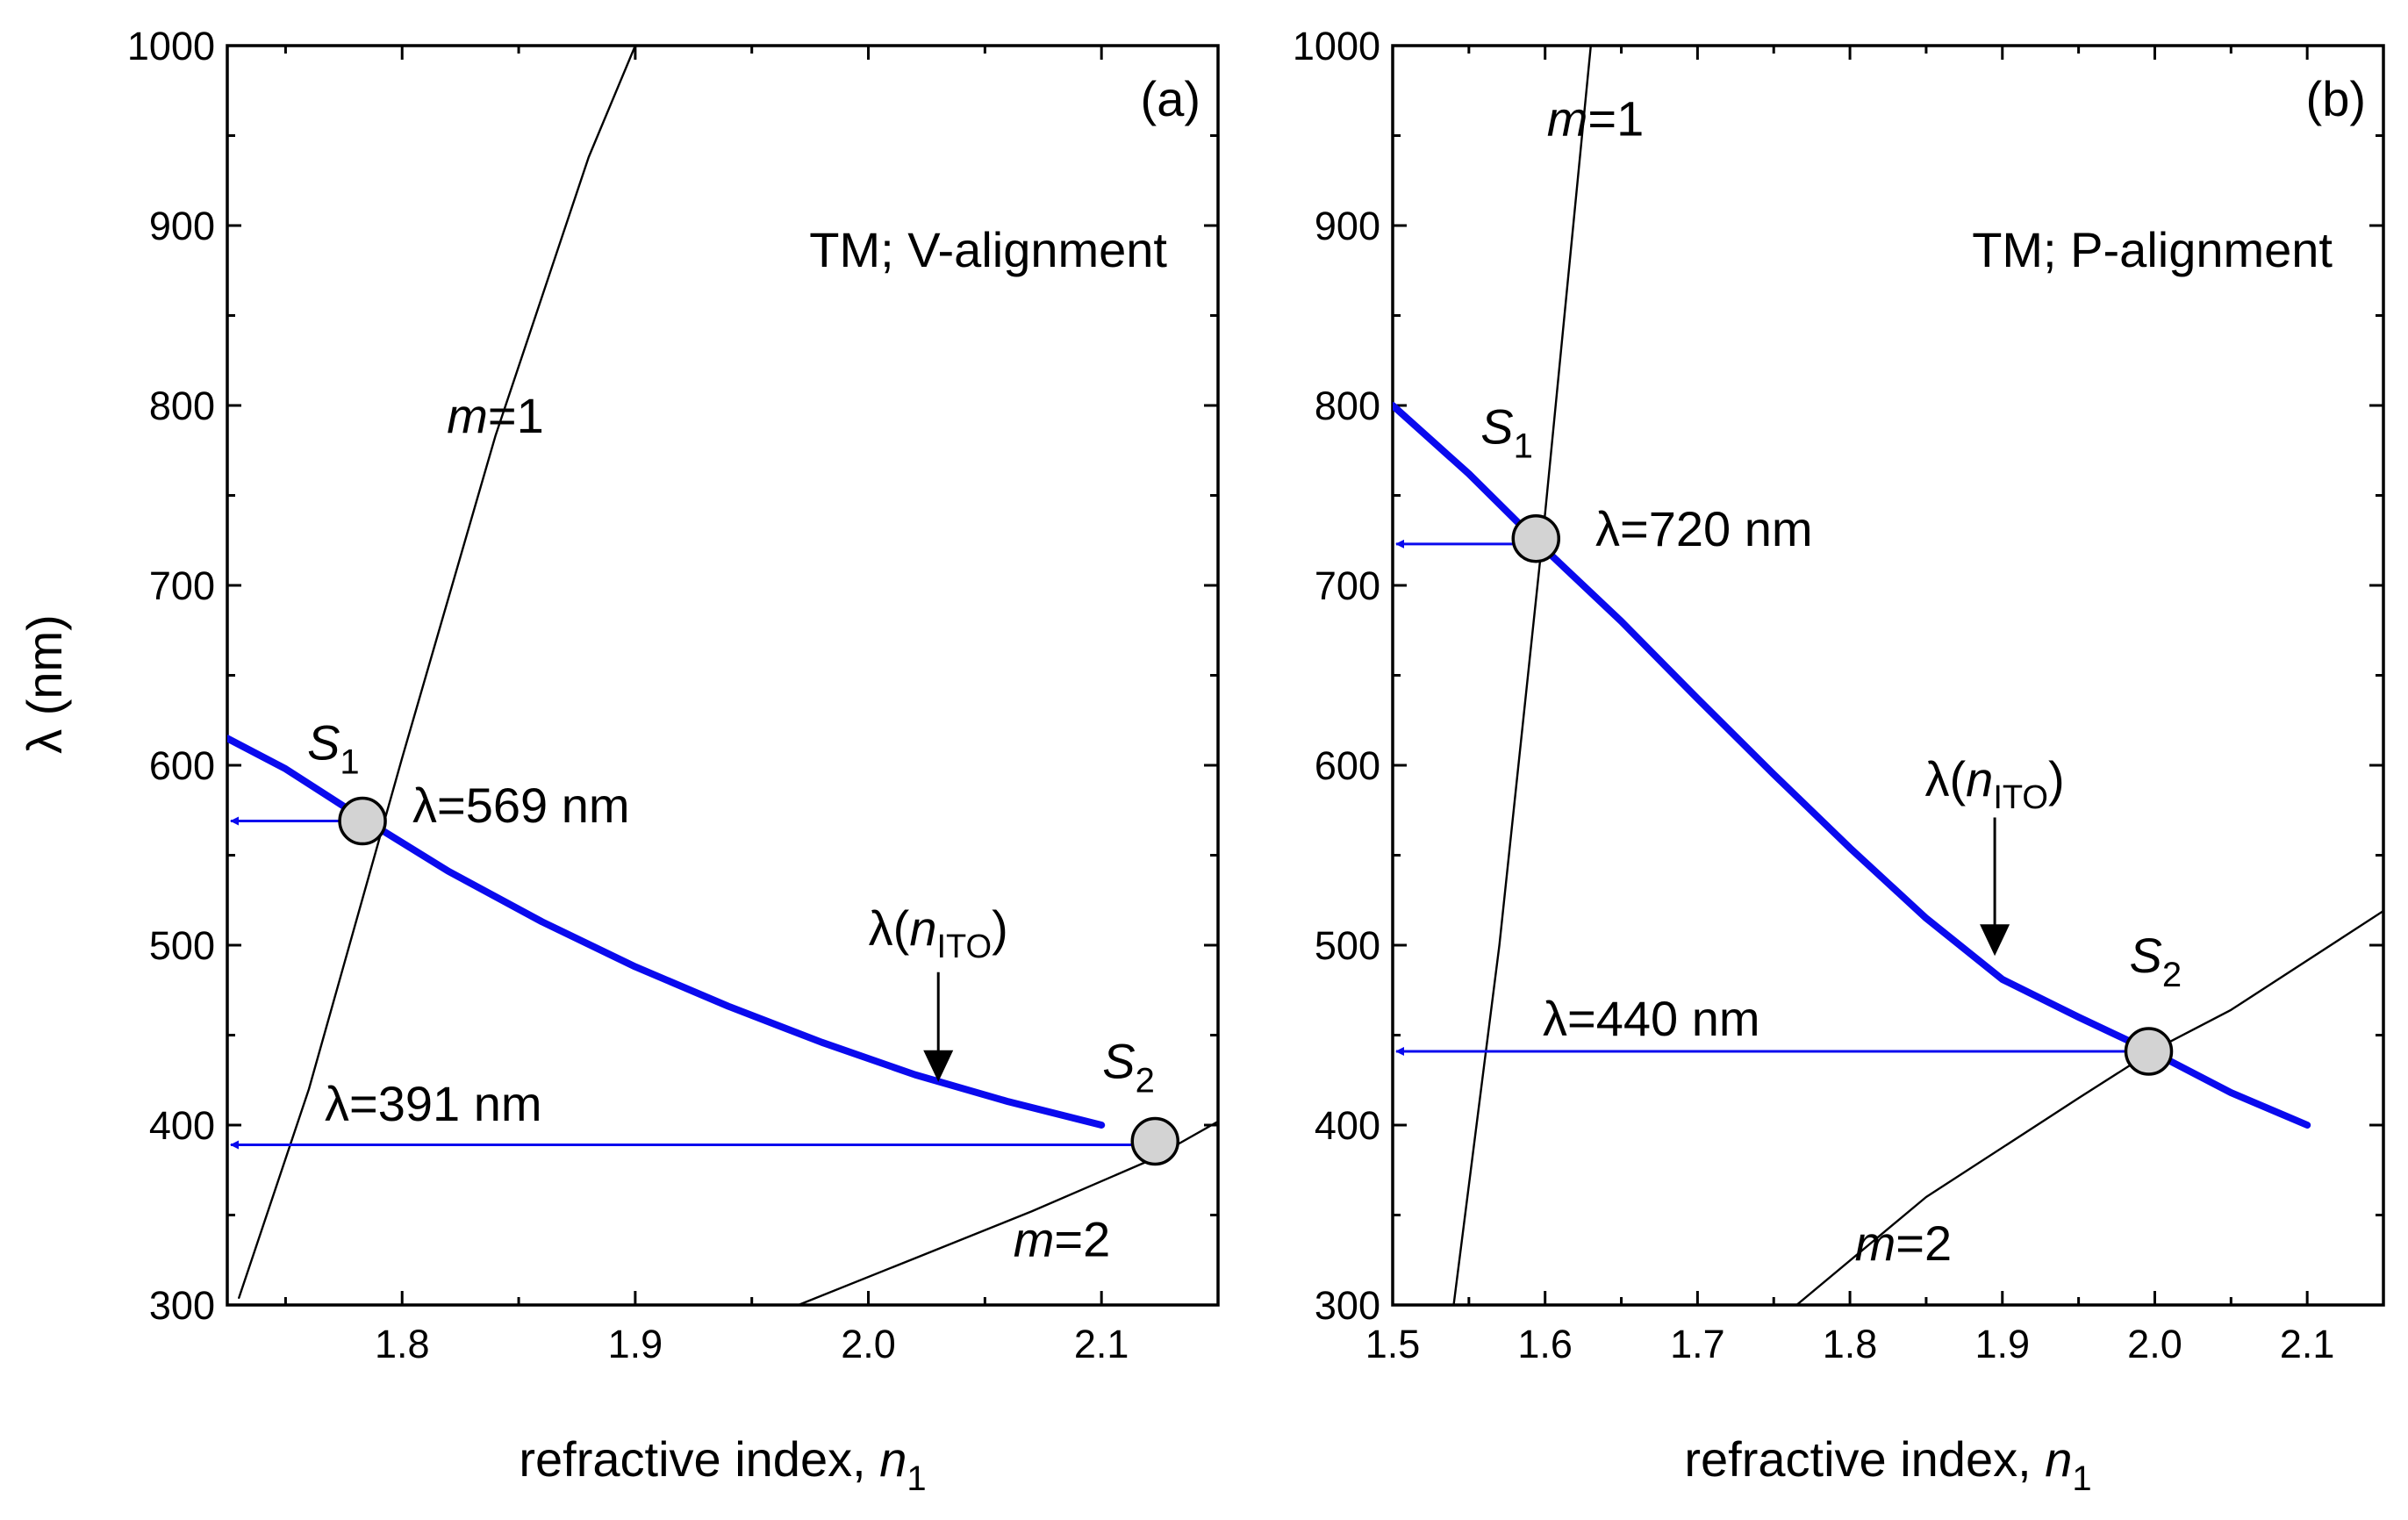 This screenshot has width=2408, height=1520. I want to click on panel-b-point-s2-letter: S, so click(2146, 956).